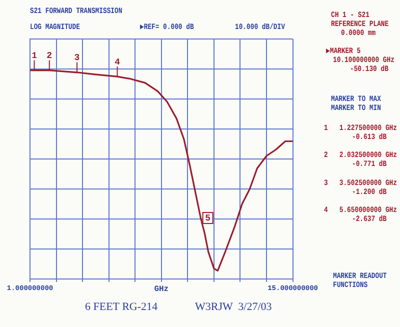 Image resolution: width=400 pixels, height=327 pixels. I want to click on annotation: 3, so click(77, 58).